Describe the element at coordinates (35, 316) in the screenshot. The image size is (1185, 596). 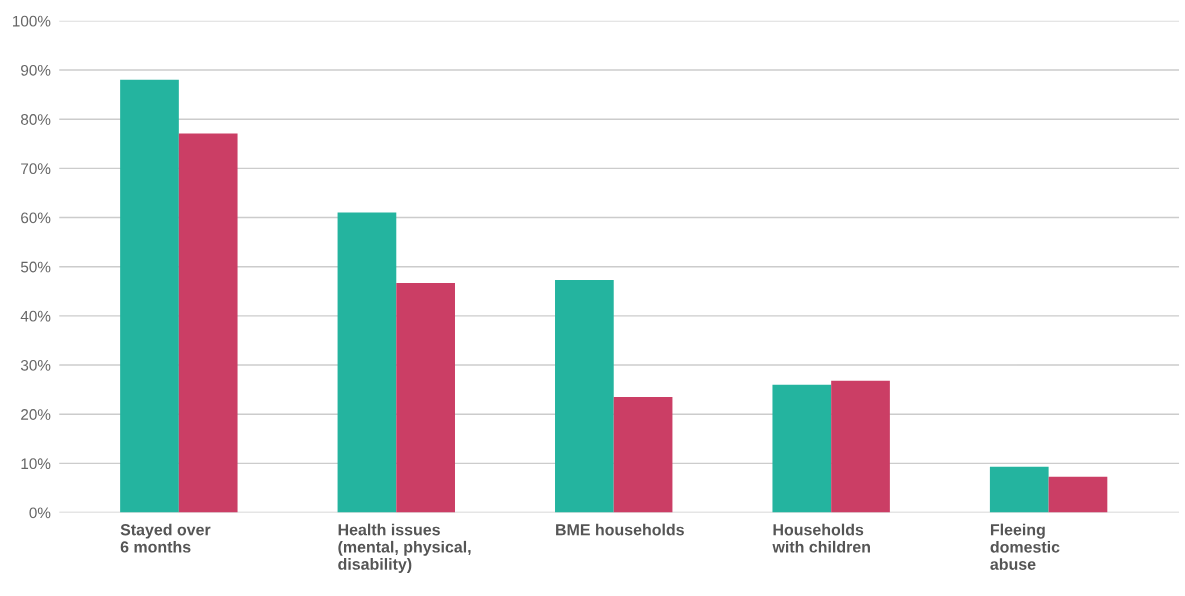
I see `y-tick-label: 40%` at that location.